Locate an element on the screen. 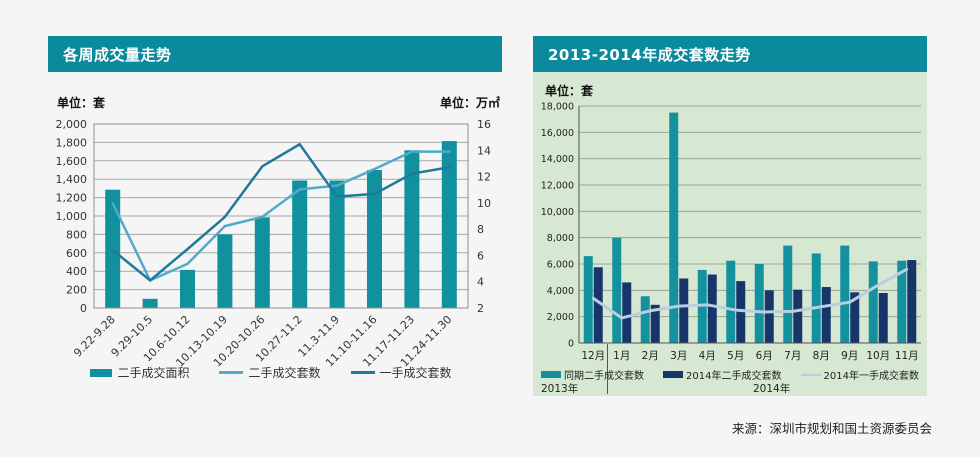 This screenshot has width=980, height=457. svg-text: 2 is located at coordinates (480, 308).